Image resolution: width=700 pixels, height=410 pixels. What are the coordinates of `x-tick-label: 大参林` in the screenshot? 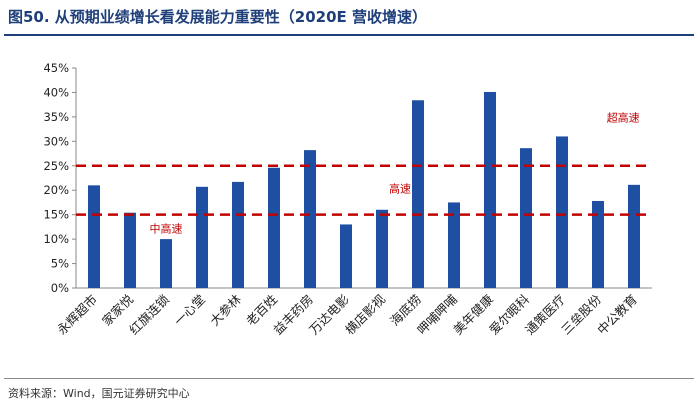 It's located at (225, 309).